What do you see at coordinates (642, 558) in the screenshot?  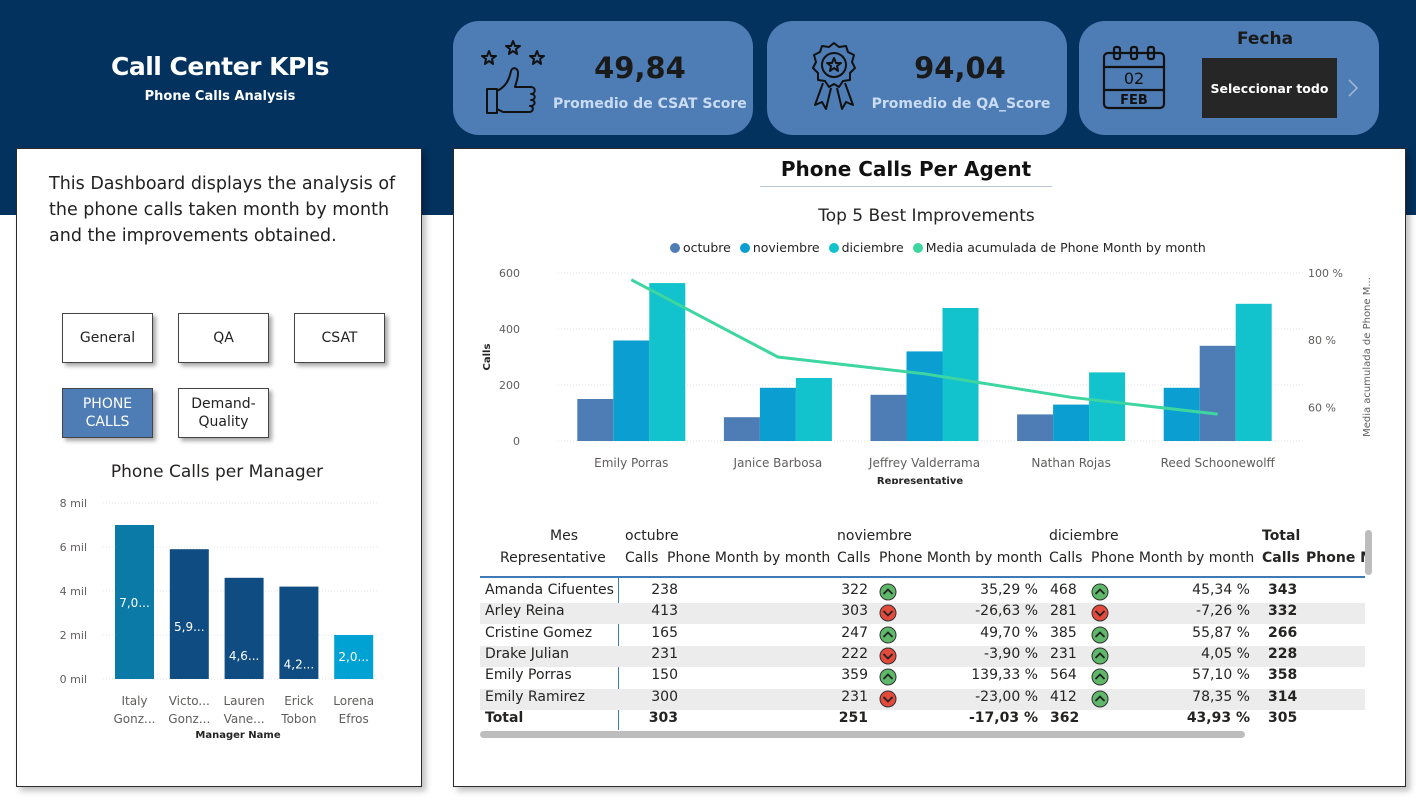 I see `header-oct-calls: Calls` at bounding box center [642, 558].